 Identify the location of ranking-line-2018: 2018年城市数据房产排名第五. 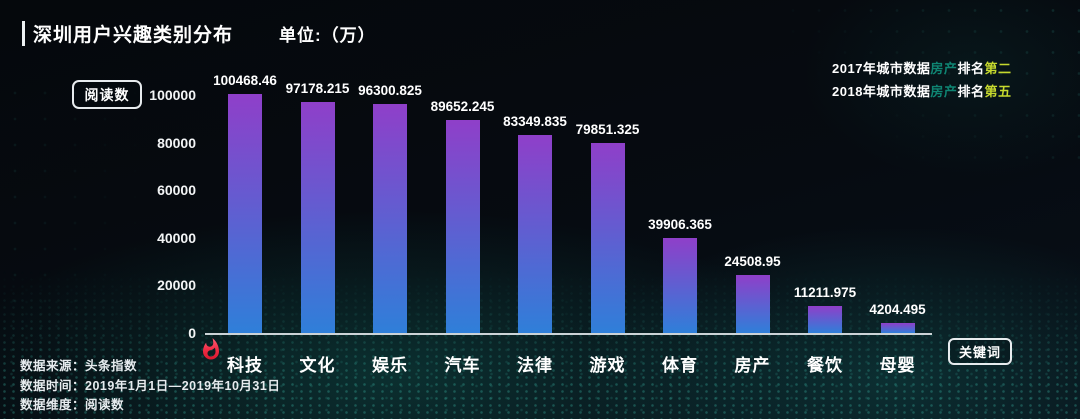
(921, 91).